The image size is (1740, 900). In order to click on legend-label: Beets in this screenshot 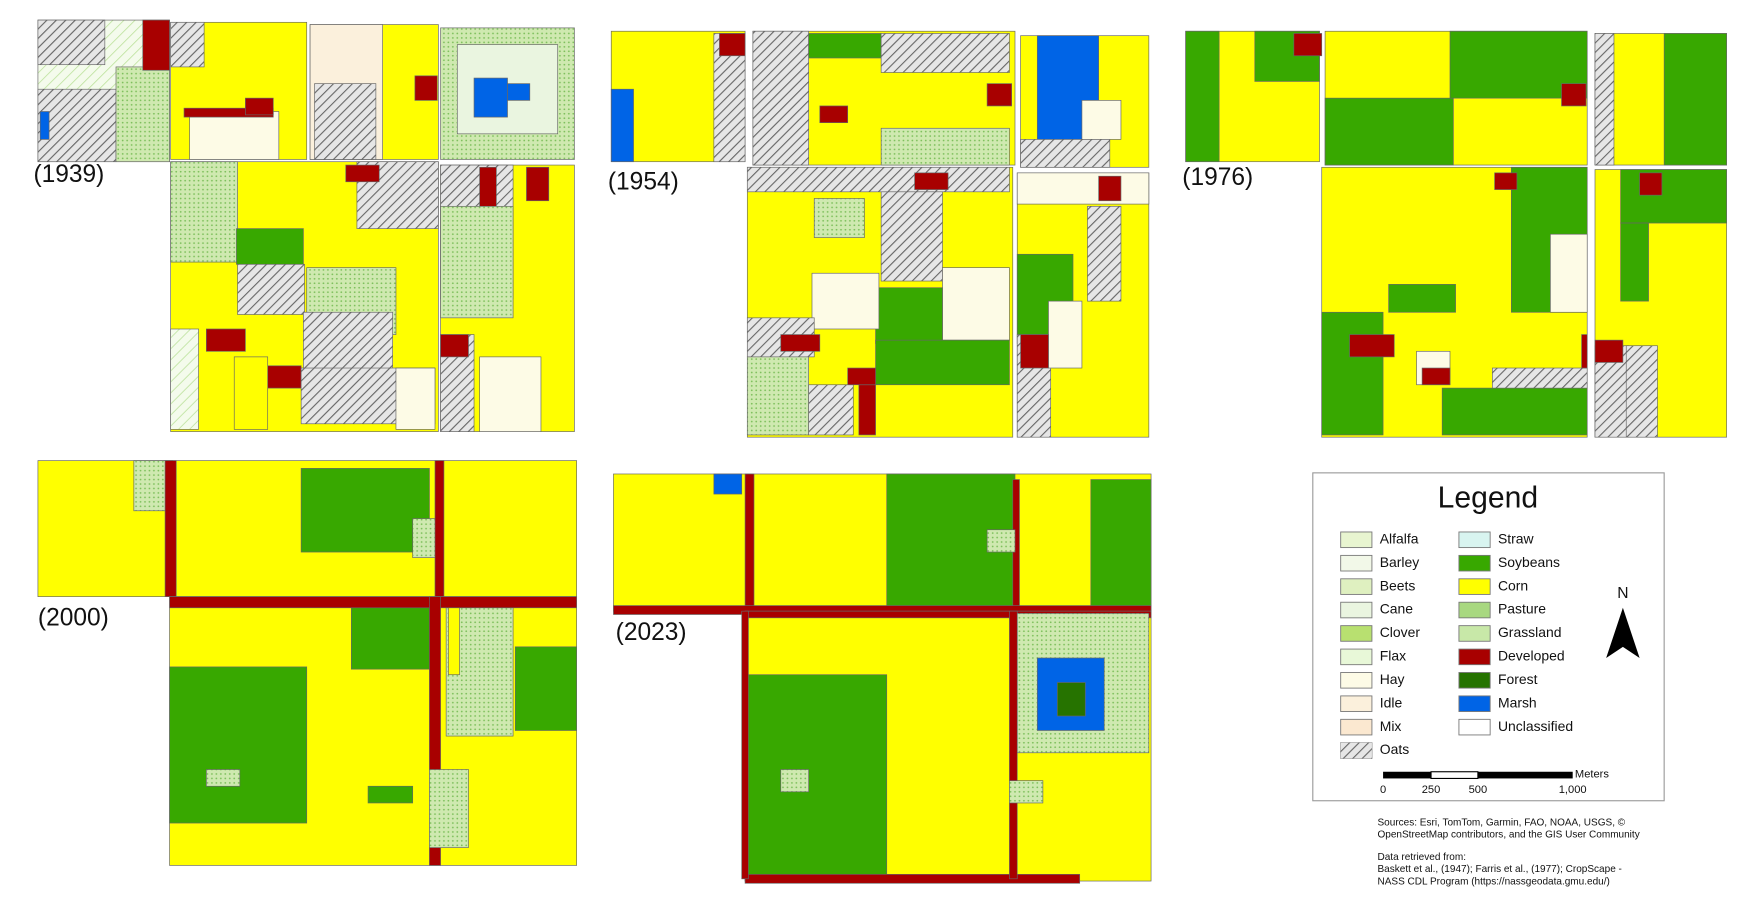, I will do `click(1398, 585)`.